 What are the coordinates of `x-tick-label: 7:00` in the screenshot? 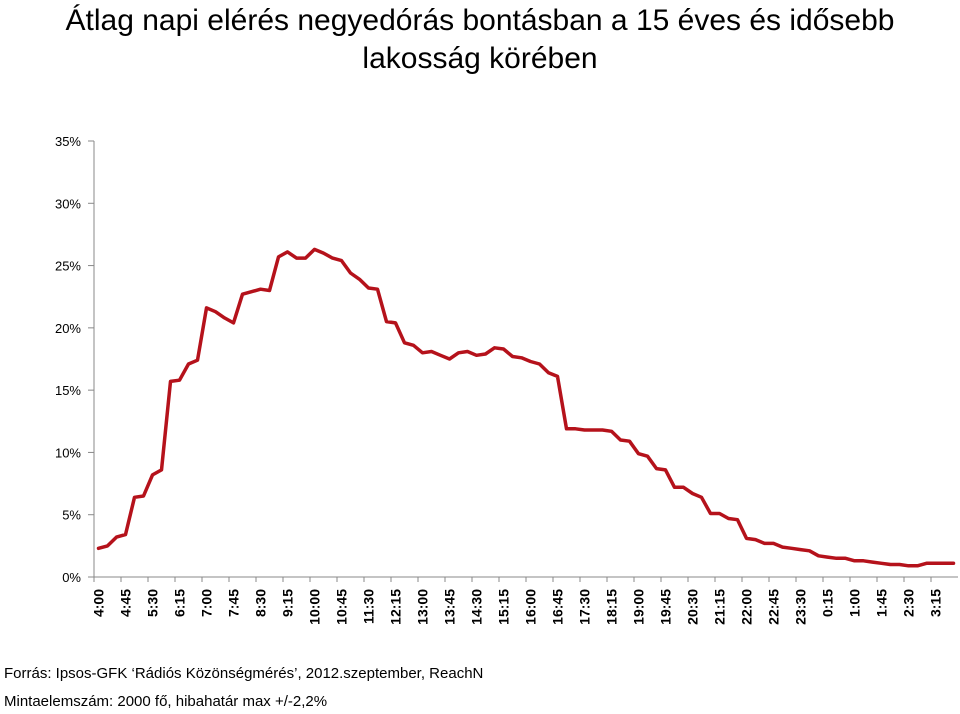 It's located at (207, 603).